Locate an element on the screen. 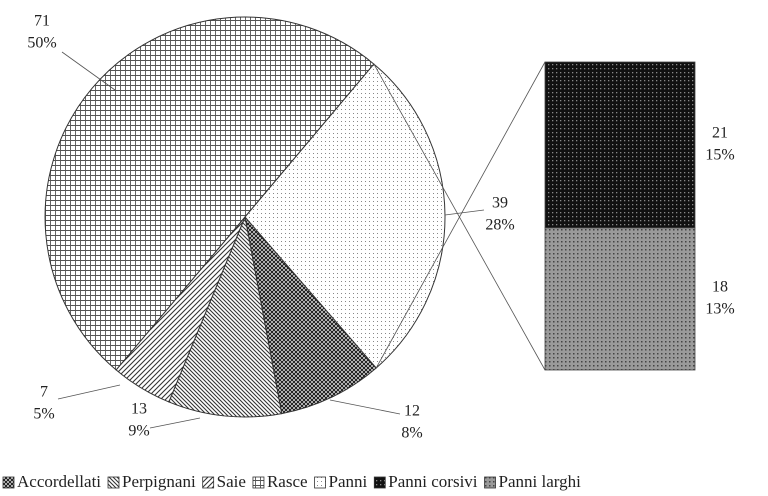 This screenshot has height=496, width=768. data-label: 8% is located at coordinates (411, 433).